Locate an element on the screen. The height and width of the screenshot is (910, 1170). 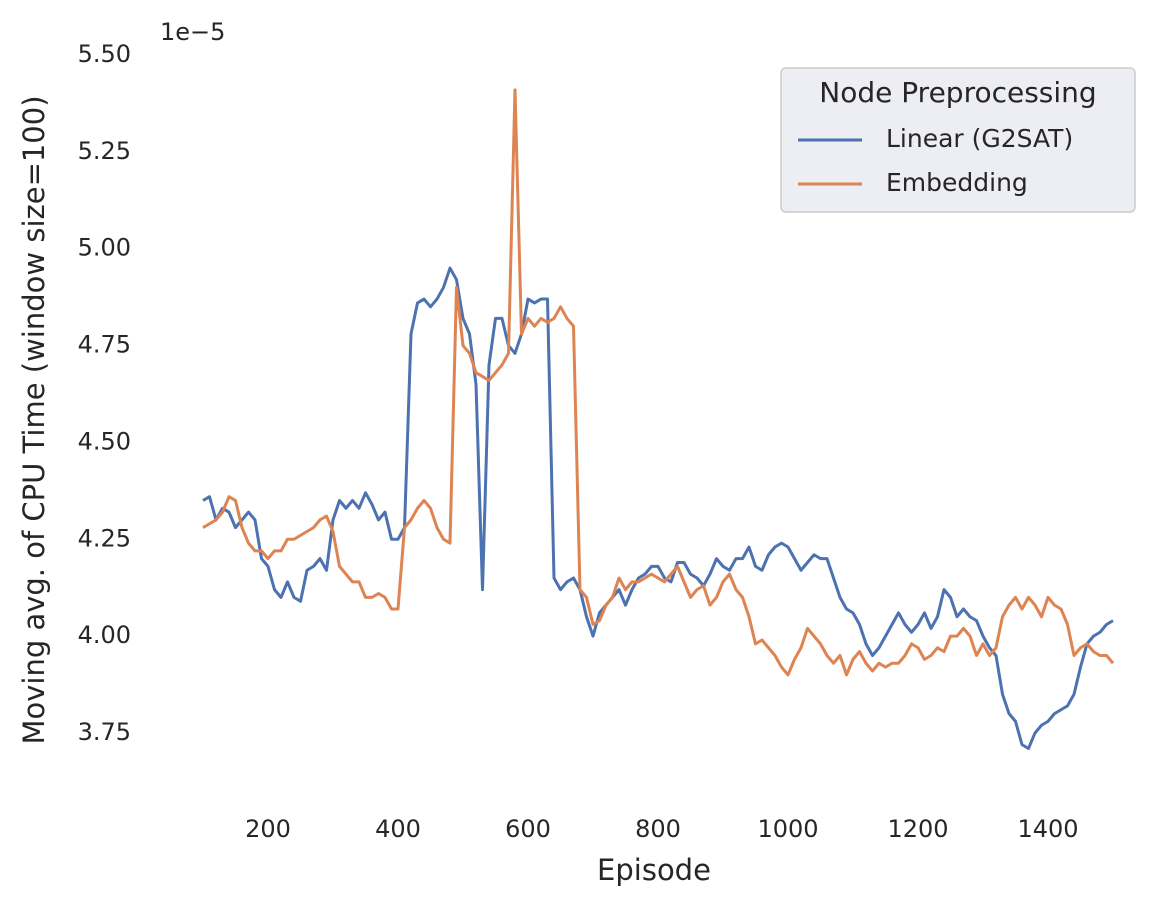
x-tick-label: 400 is located at coordinates (398, 829).